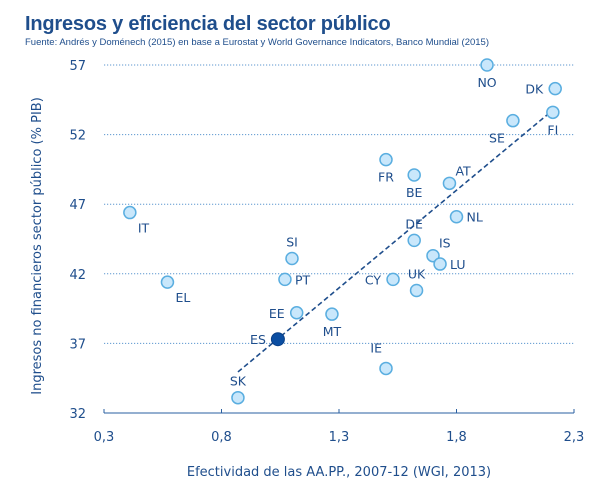 This screenshot has width=601, height=490. Describe the element at coordinates (555, 88) in the screenshot. I see `data-point-dk` at that location.